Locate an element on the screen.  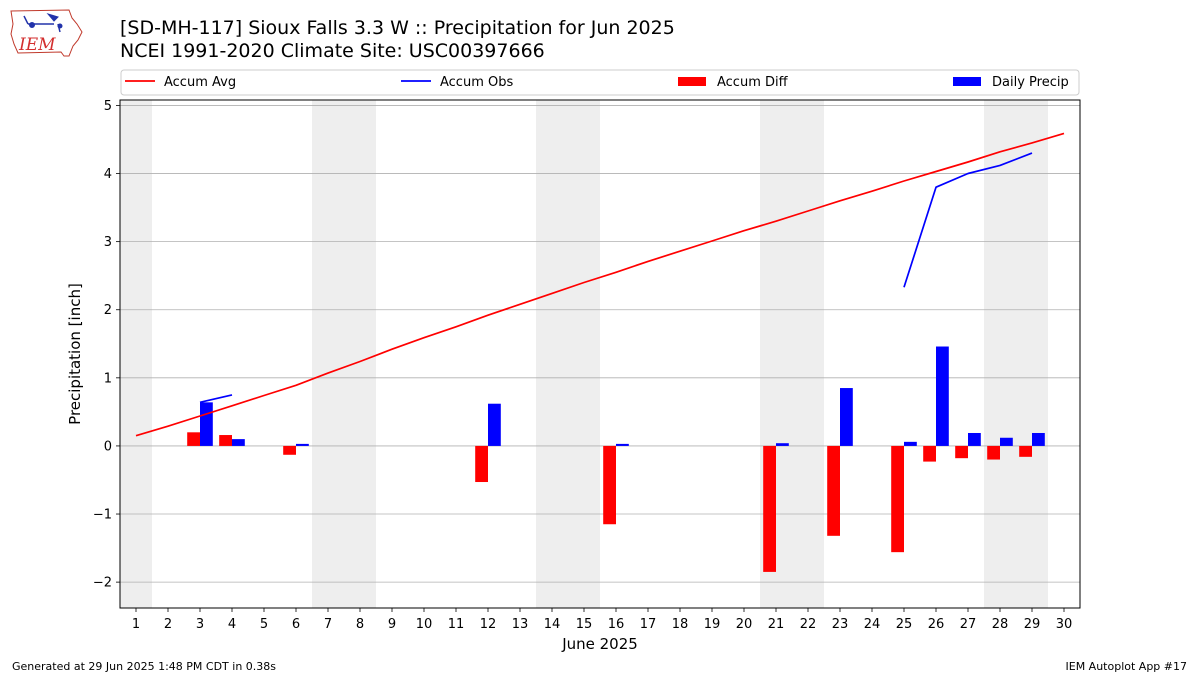
legend-item-accum-diff: Accum Diff is located at coordinates (733, 82).